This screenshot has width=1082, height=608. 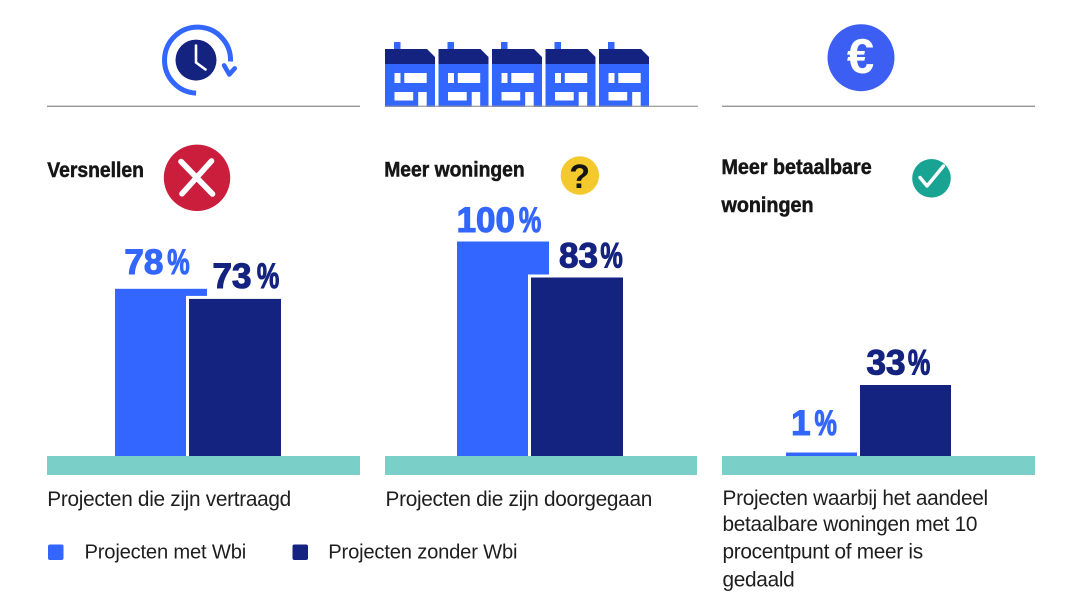 What do you see at coordinates (519, 499) in the screenshot?
I see `svg-text: Projecten die zijn doorgegaan` at bounding box center [519, 499].